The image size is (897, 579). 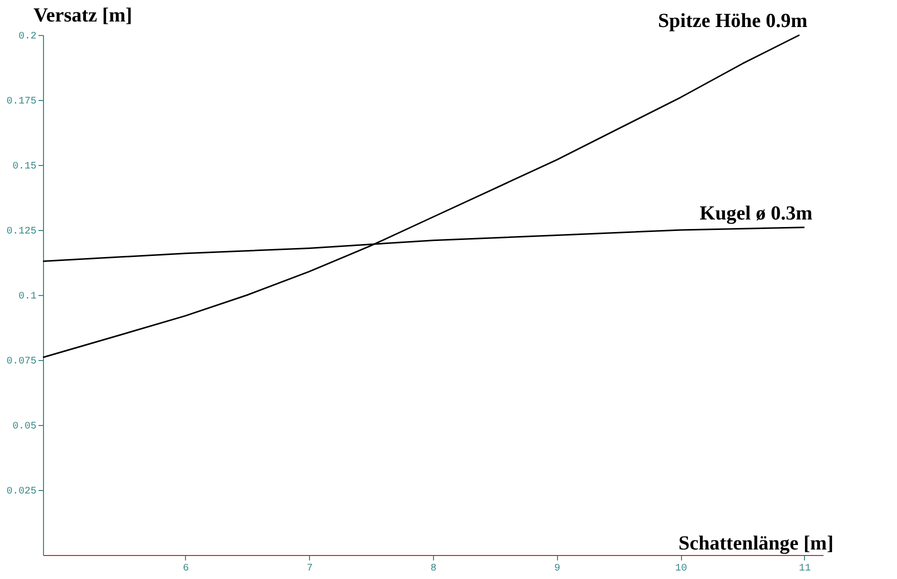 I want to click on y-tick-label: 0.2, so click(x=27, y=37).